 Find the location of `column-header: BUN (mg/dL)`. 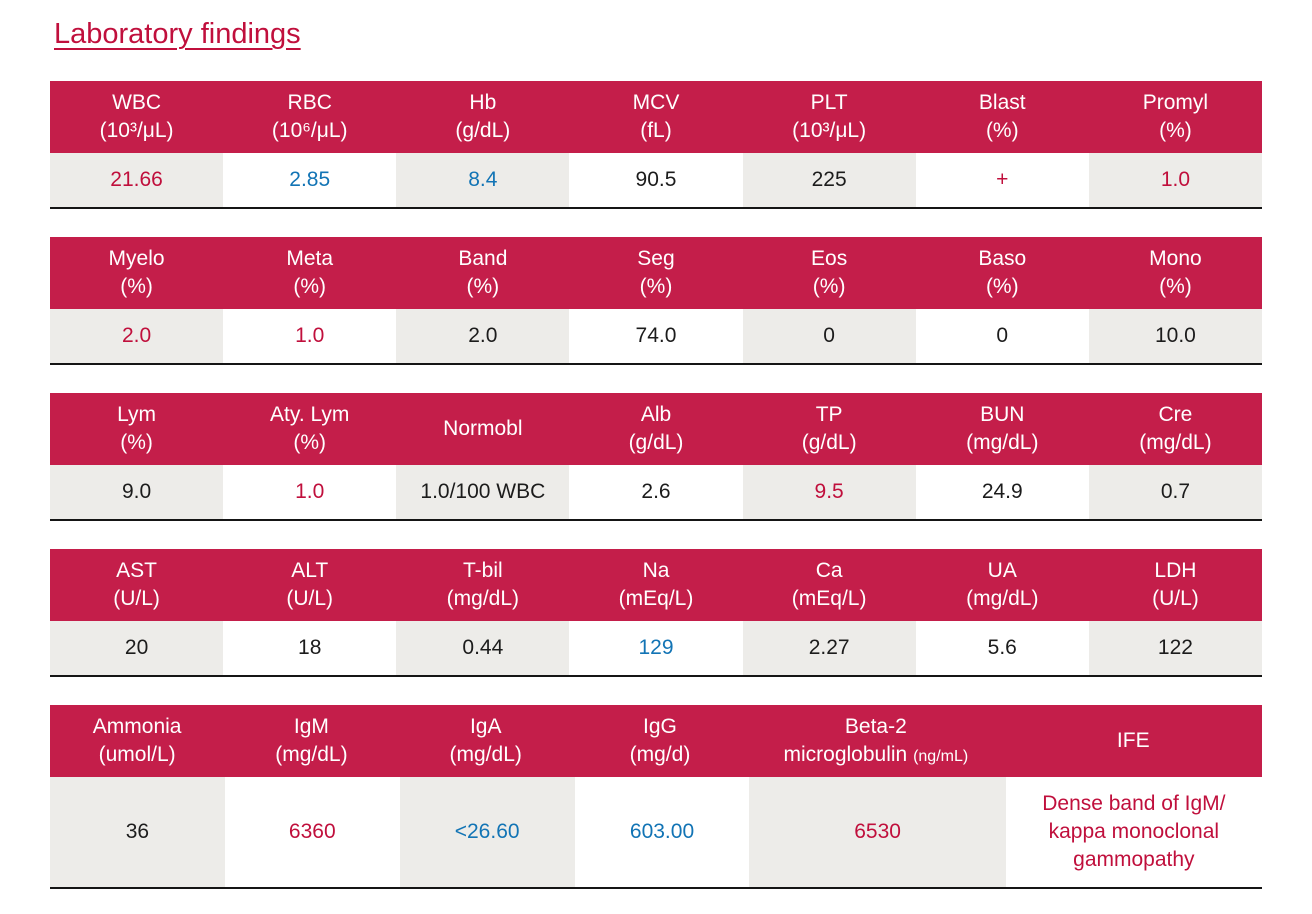

column-header: BUN (mg/dL) is located at coordinates (1002, 429).